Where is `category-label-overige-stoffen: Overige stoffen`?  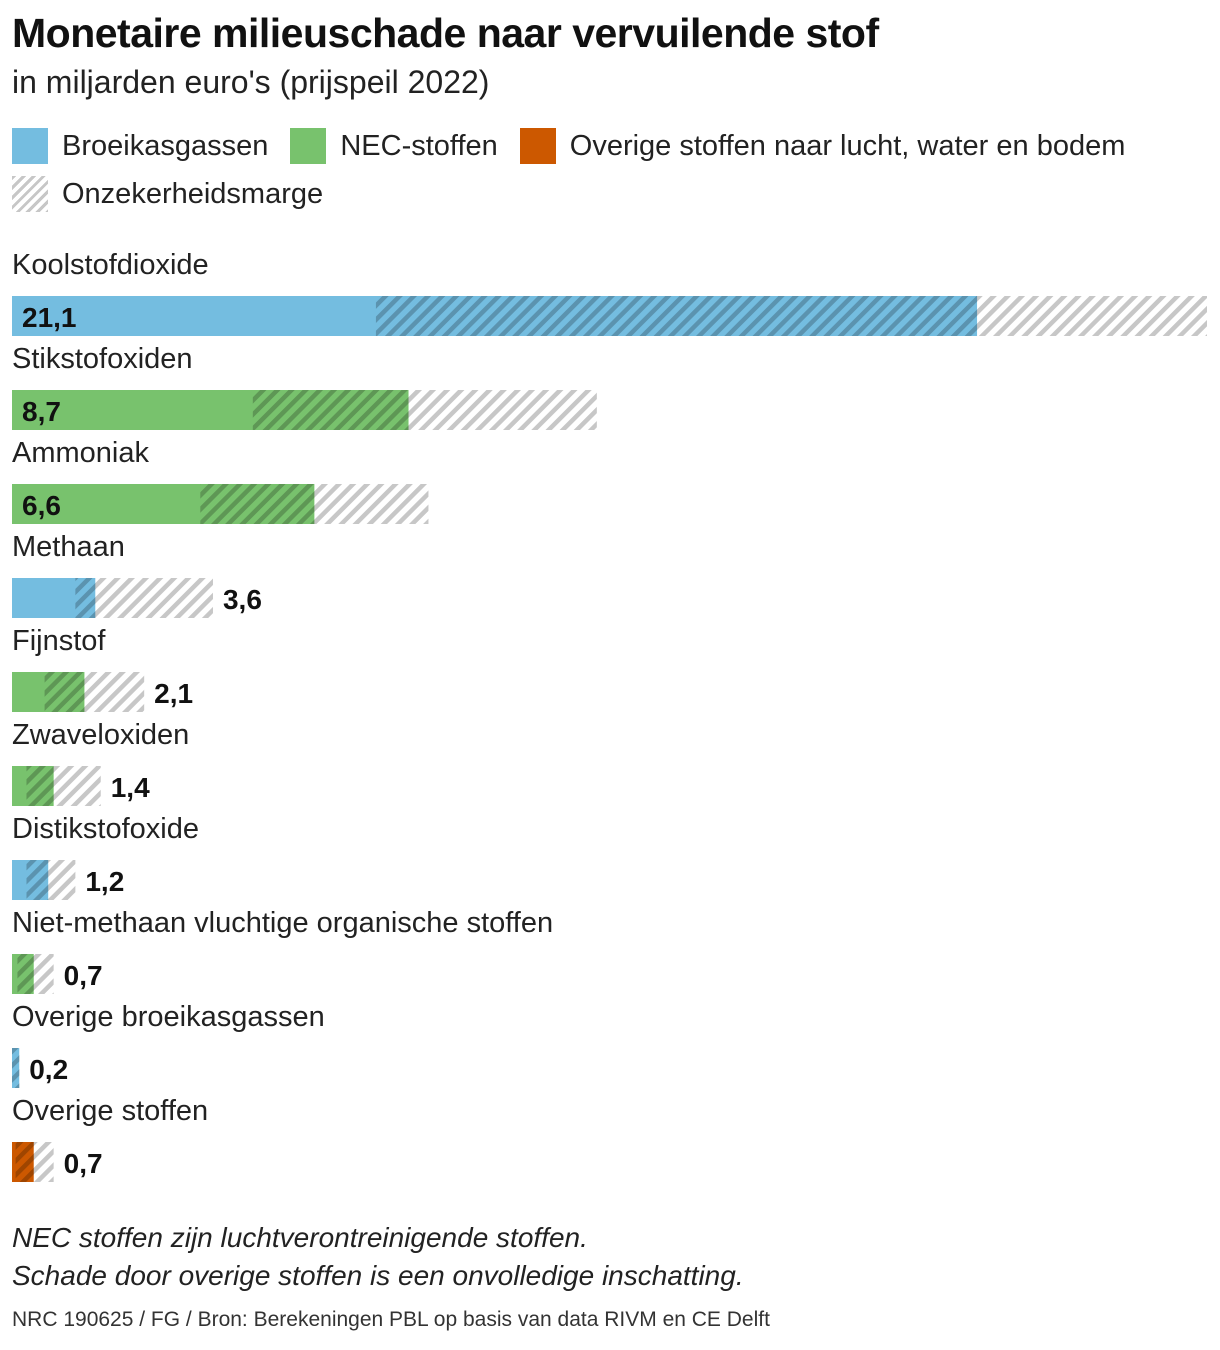 category-label-overige-stoffen: Overige stoffen is located at coordinates (110, 1111).